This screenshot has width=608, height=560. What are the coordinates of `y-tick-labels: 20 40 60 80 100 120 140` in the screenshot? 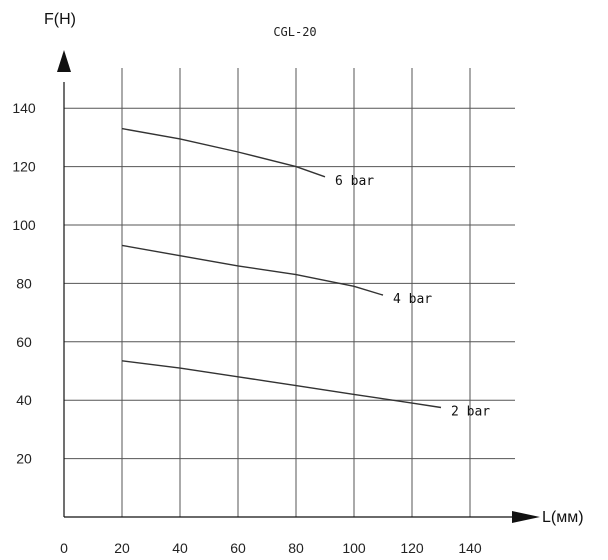 It's located at (24, 283).